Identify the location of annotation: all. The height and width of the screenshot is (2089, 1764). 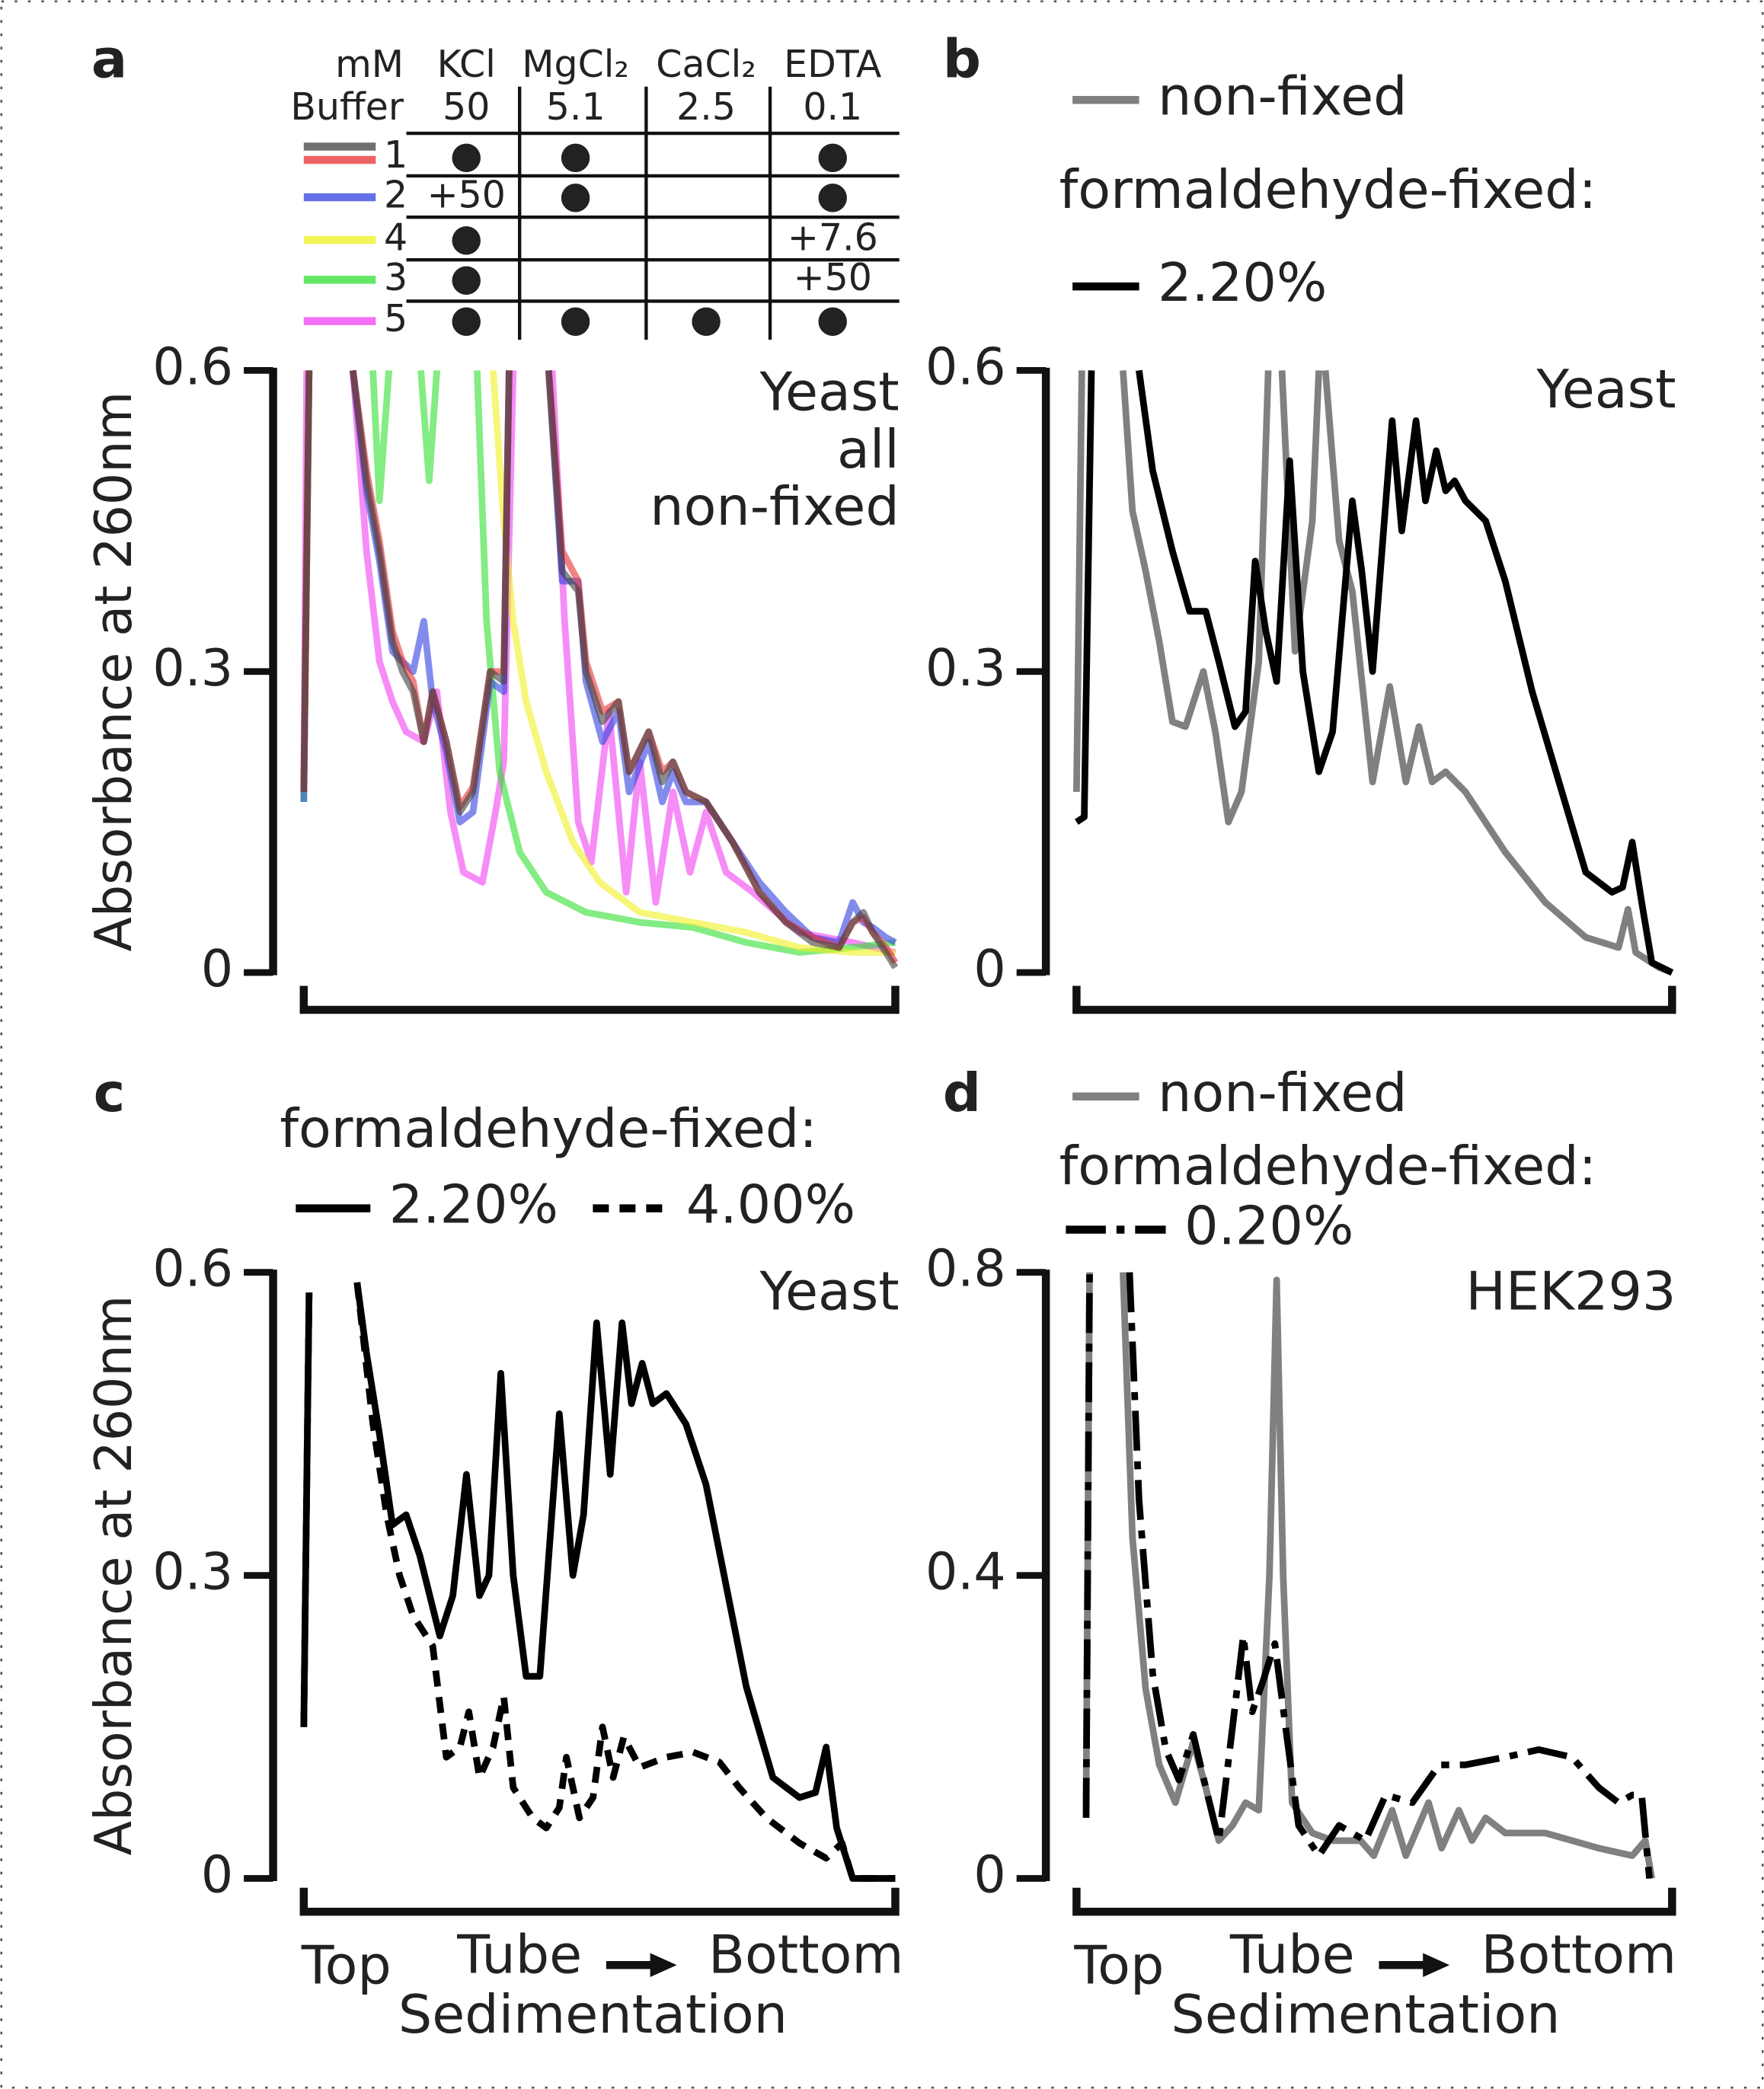
(868, 450).